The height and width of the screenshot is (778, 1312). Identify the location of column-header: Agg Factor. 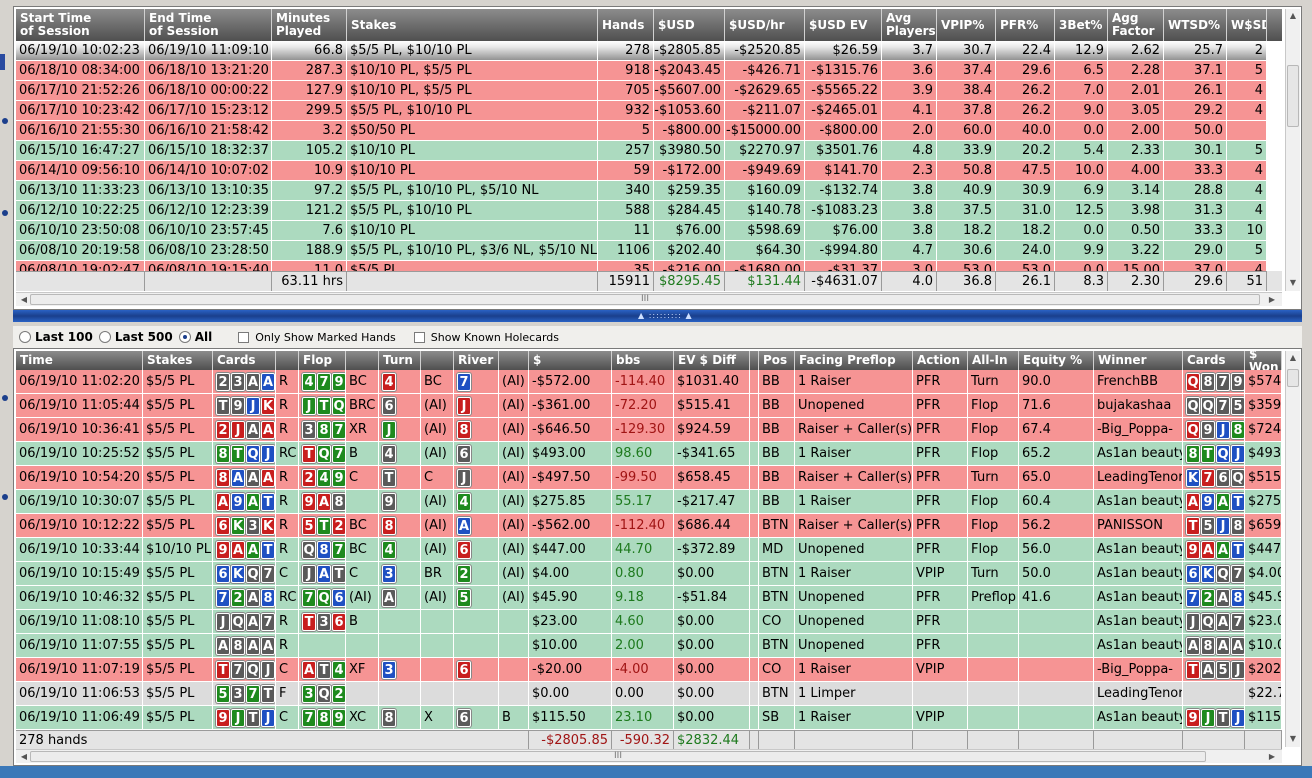
(1136, 25).